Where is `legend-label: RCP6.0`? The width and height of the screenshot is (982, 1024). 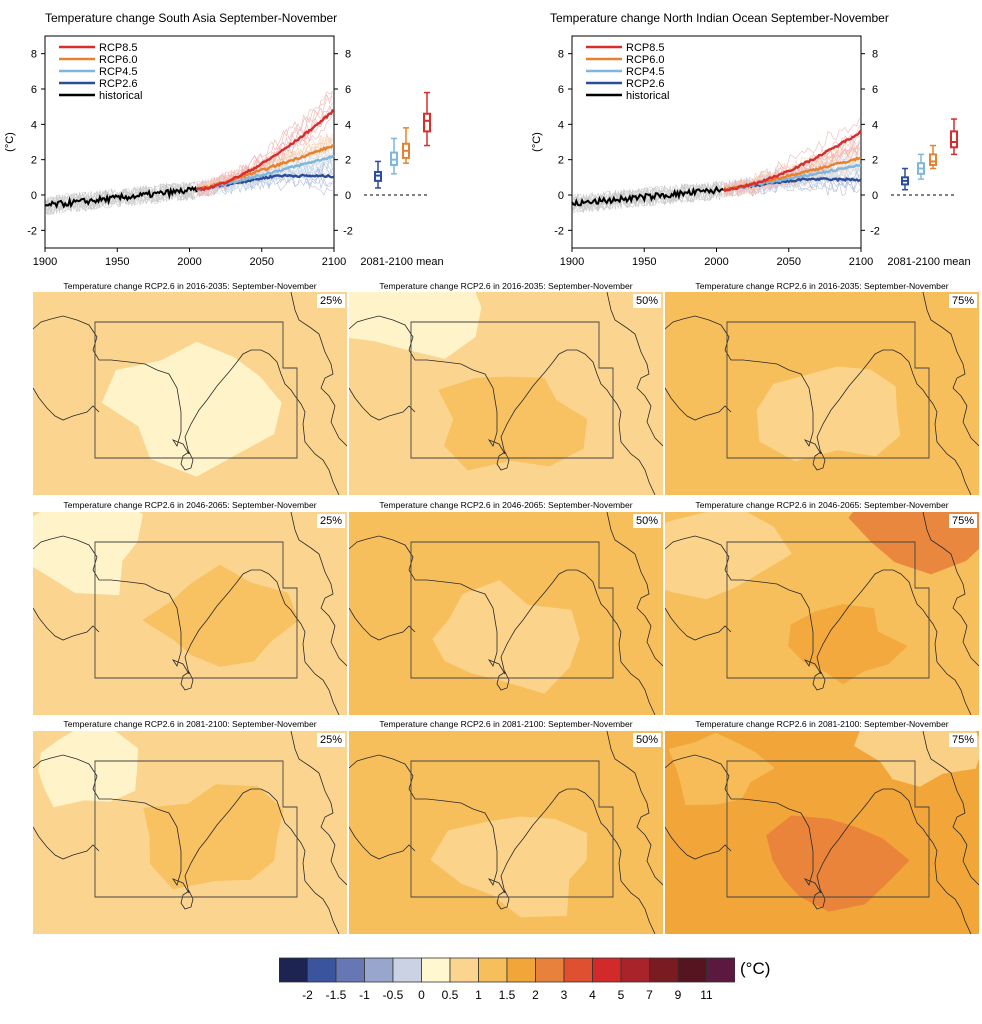 legend-label: RCP6.0 is located at coordinates (118, 60).